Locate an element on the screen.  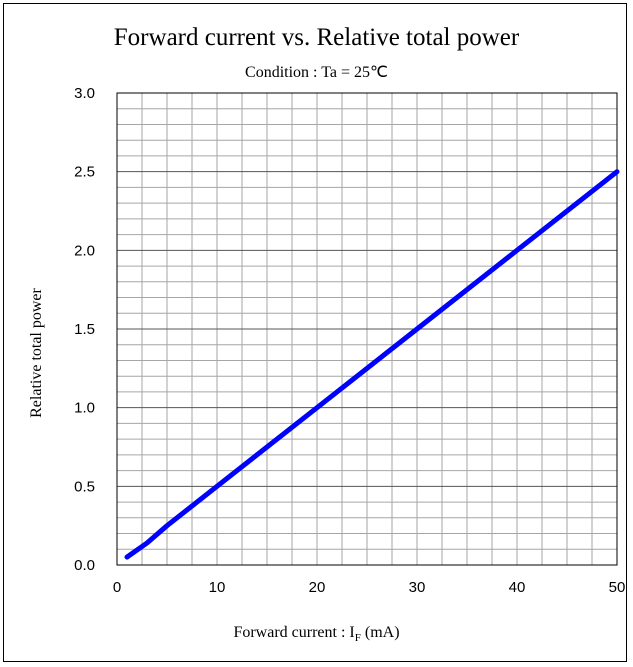
y-tick-label: 1.5 is located at coordinates (84, 329).